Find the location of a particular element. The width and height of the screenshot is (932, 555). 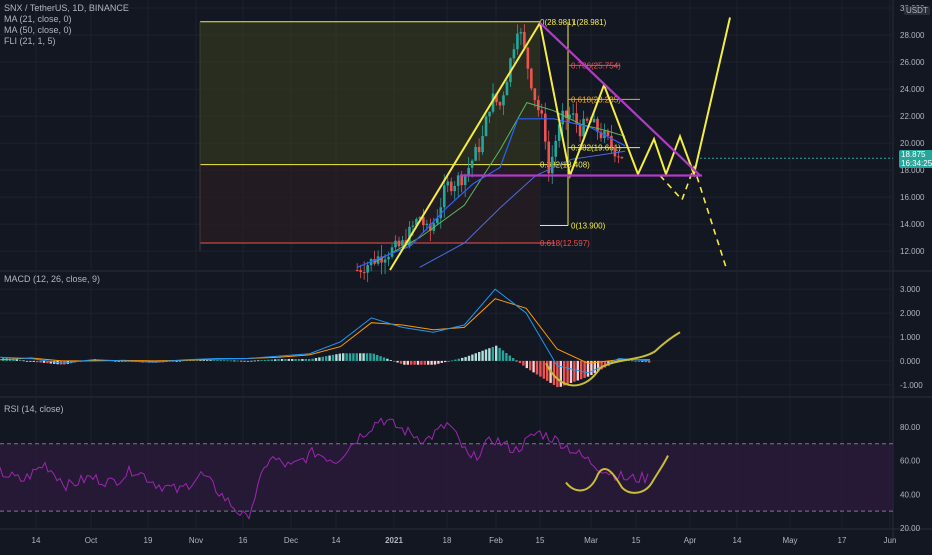

ma21-line is located at coordinates (500, 182).